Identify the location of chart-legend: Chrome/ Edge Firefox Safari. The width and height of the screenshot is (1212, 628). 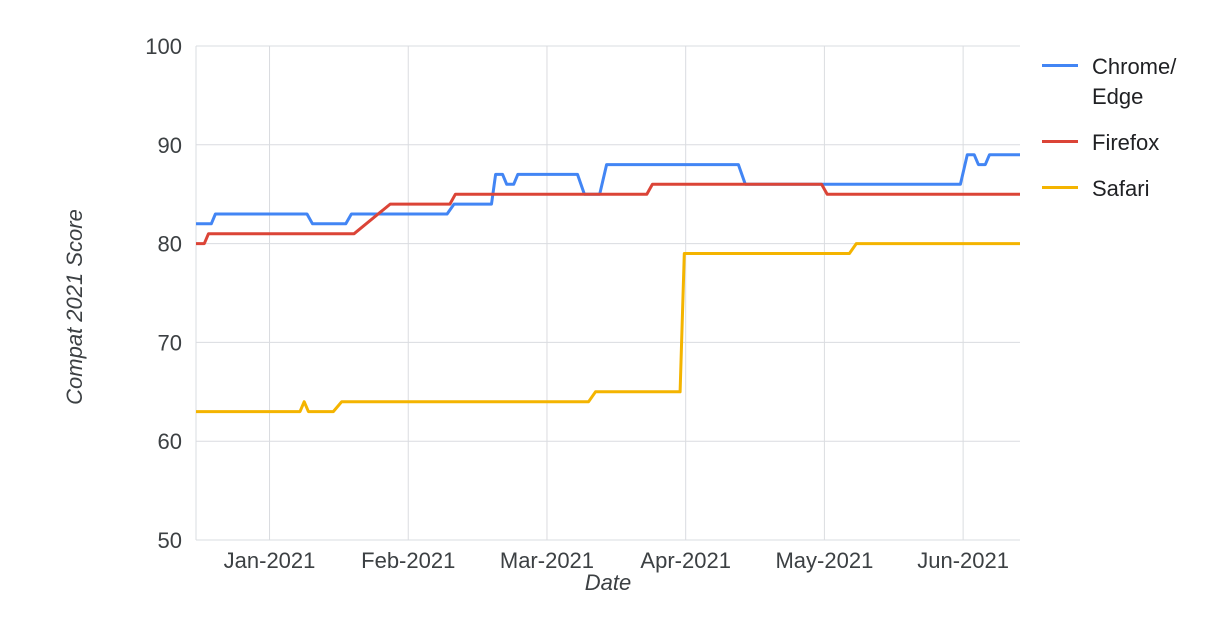
(1109, 128).